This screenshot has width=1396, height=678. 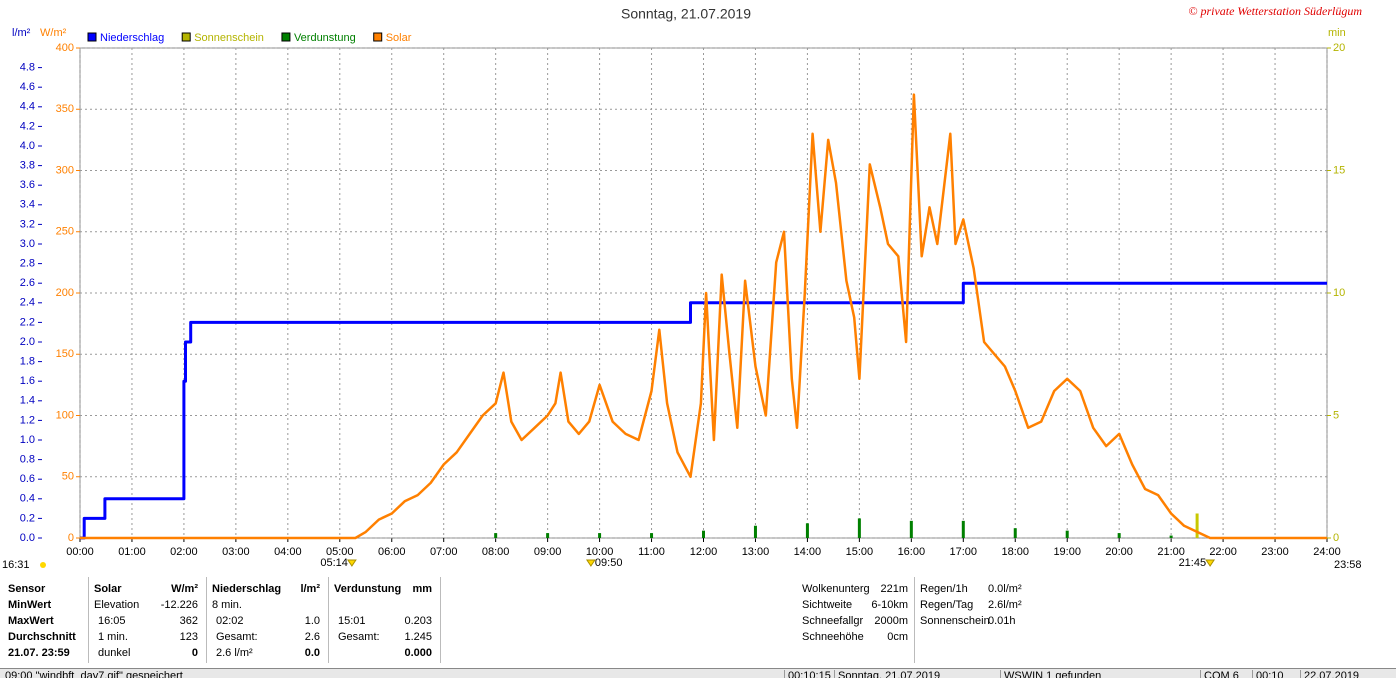 I want to click on status-field: WSWIN 1 gefunden, so click(x=1050, y=674).